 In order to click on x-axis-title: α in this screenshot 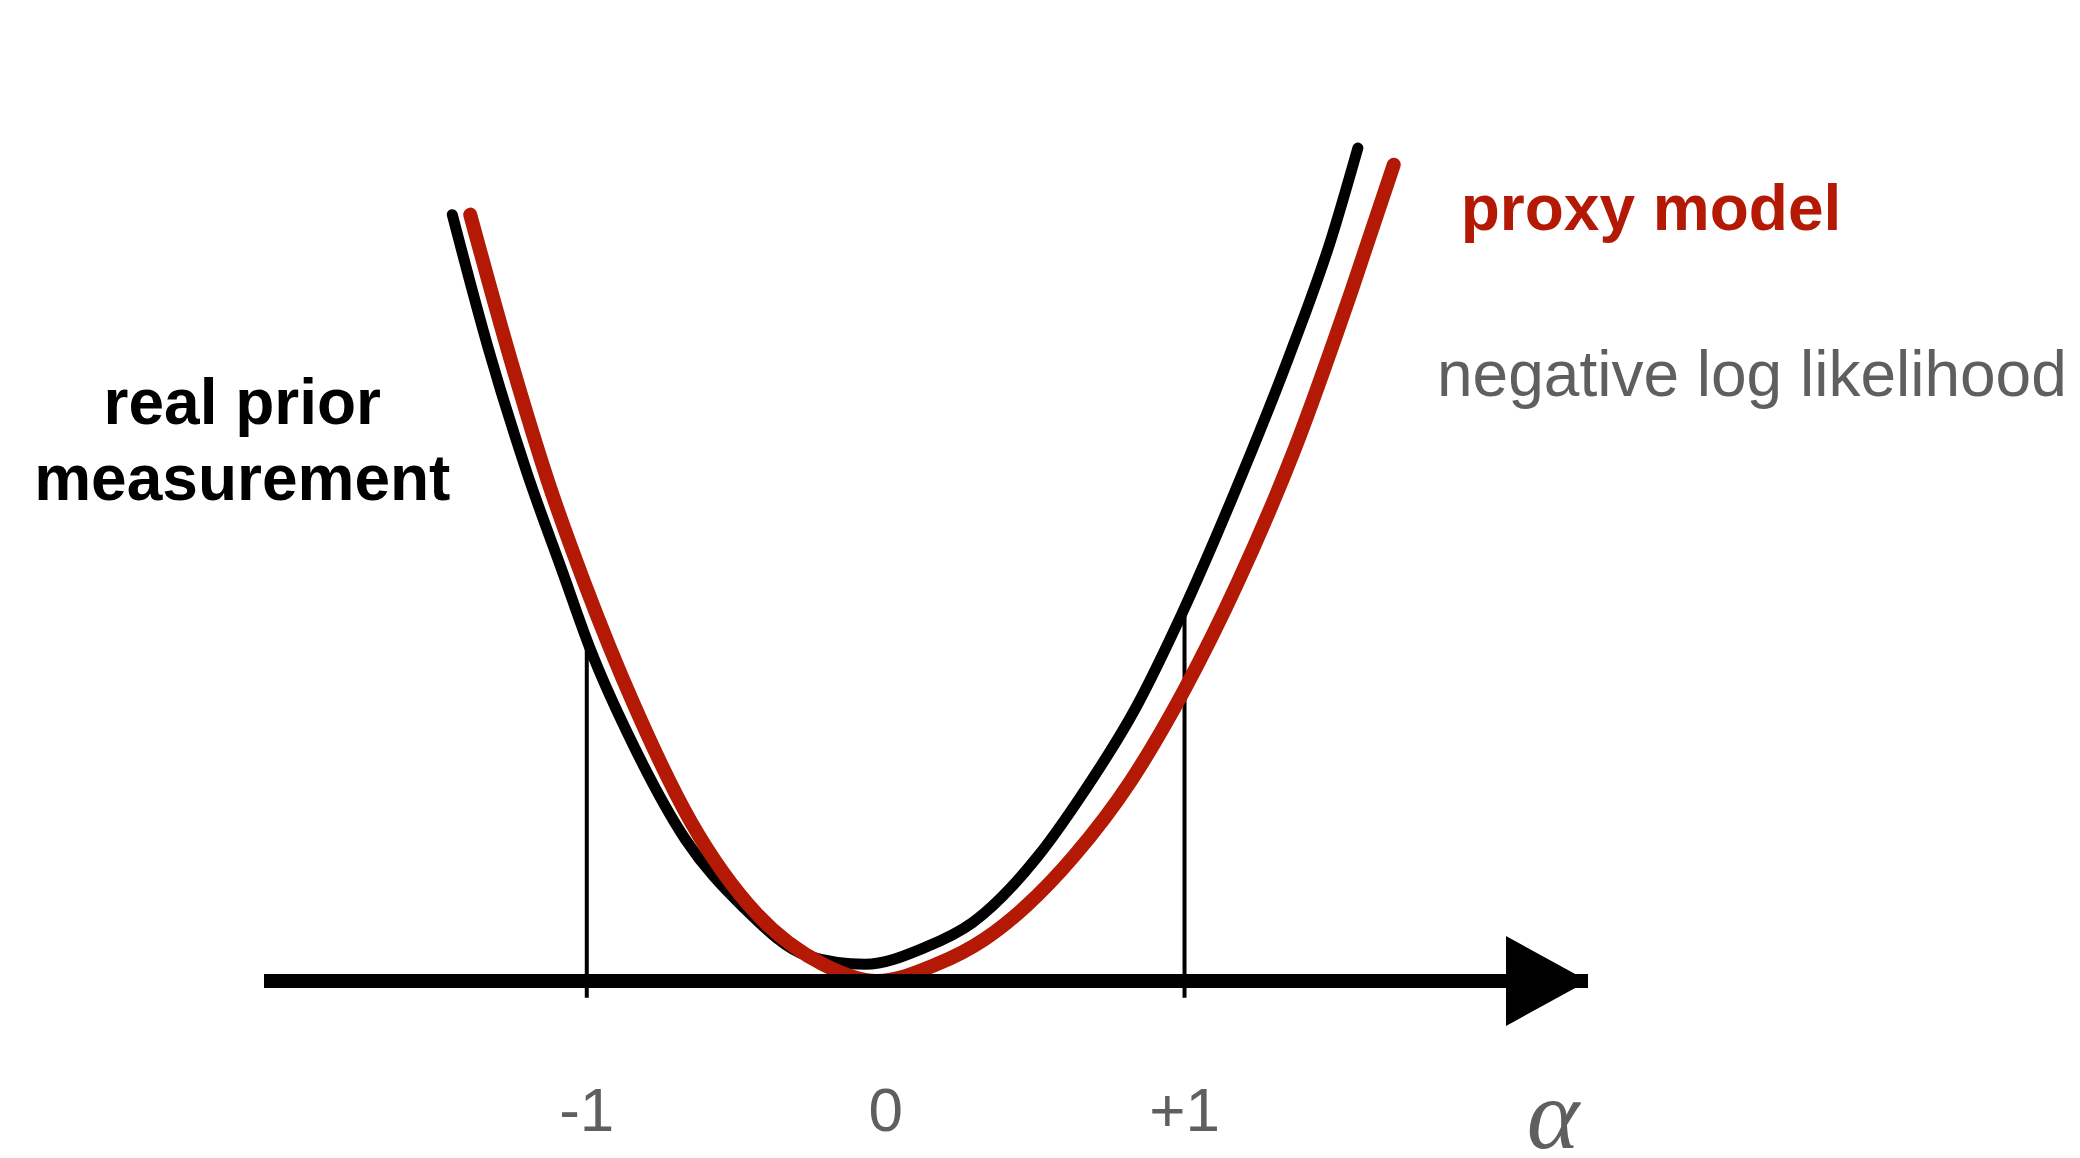, I will do `click(1554, 1108)`.